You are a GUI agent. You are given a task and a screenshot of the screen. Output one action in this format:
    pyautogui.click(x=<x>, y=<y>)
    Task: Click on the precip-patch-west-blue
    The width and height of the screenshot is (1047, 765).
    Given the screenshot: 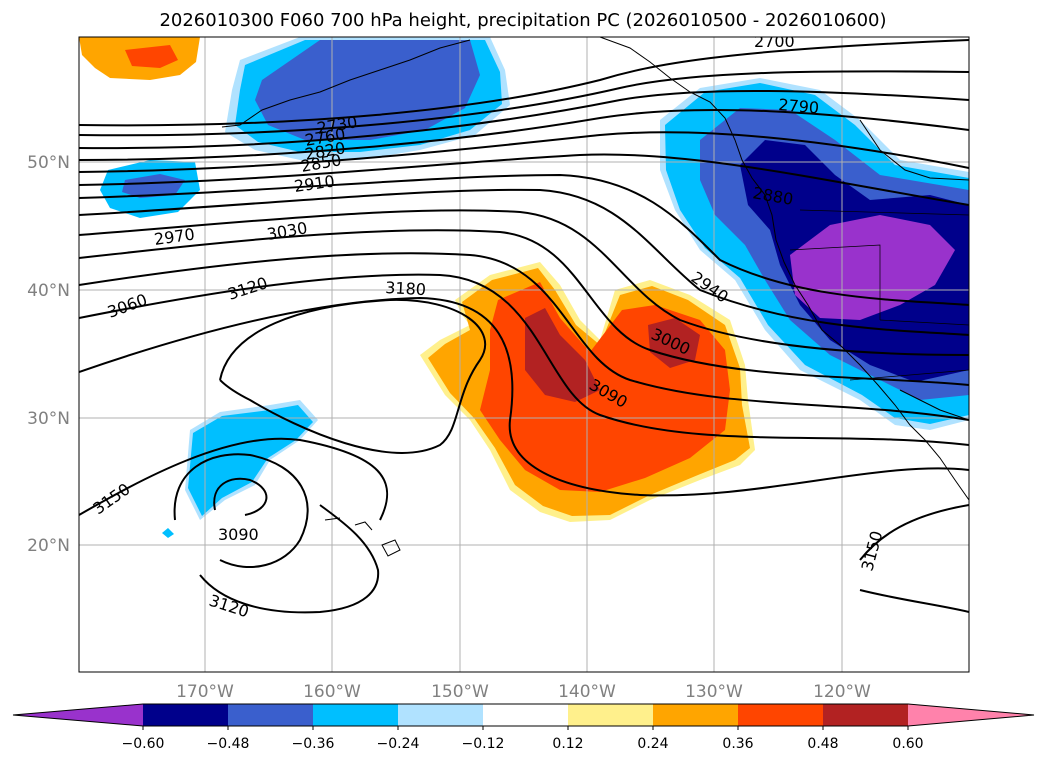 What is the action you would take?
    pyautogui.click(x=153, y=186)
    